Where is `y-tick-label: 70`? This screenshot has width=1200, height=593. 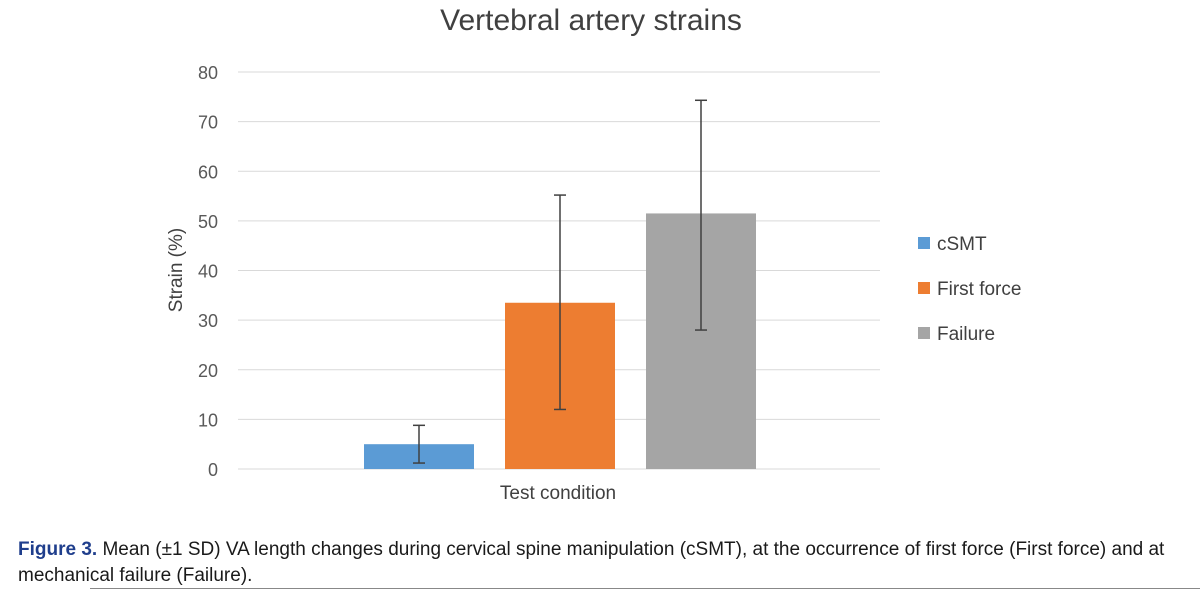
y-tick-label: 70 is located at coordinates (208, 123).